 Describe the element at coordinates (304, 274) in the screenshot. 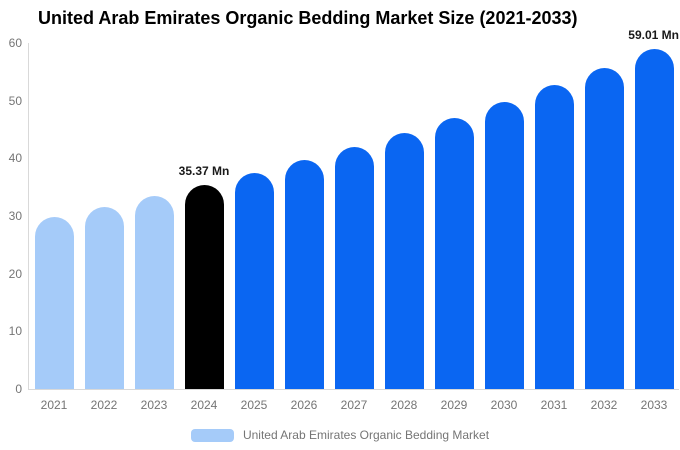

I see `bar-2026` at that location.